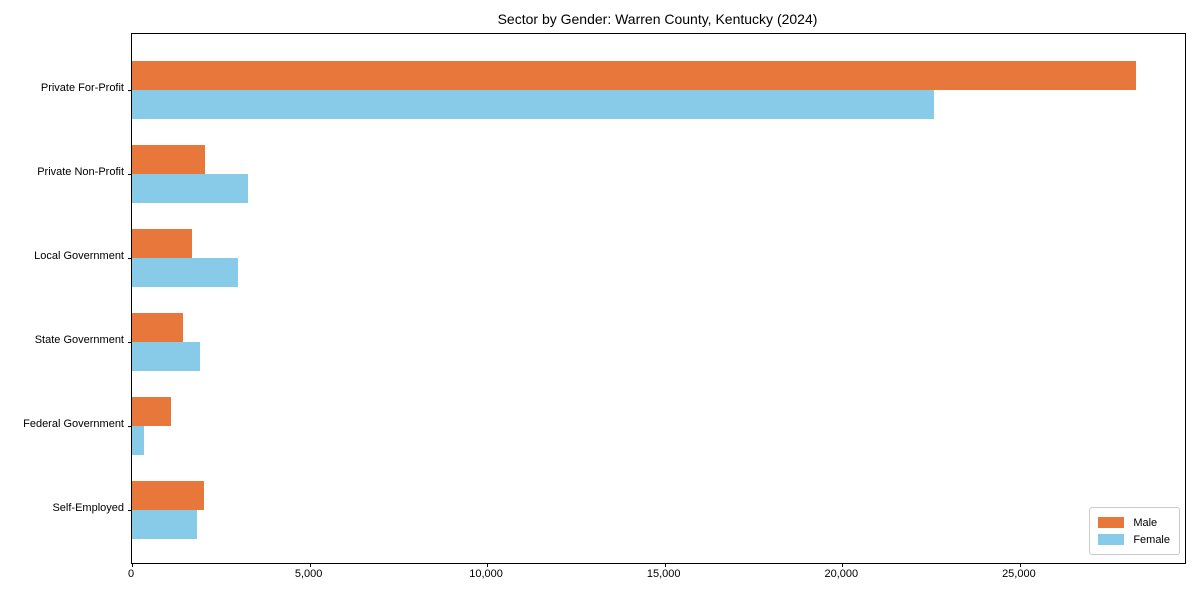 The height and width of the screenshot is (600, 1200). Describe the element at coordinates (162, 243) in the screenshot. I see `bar-male-local-government` at that location.